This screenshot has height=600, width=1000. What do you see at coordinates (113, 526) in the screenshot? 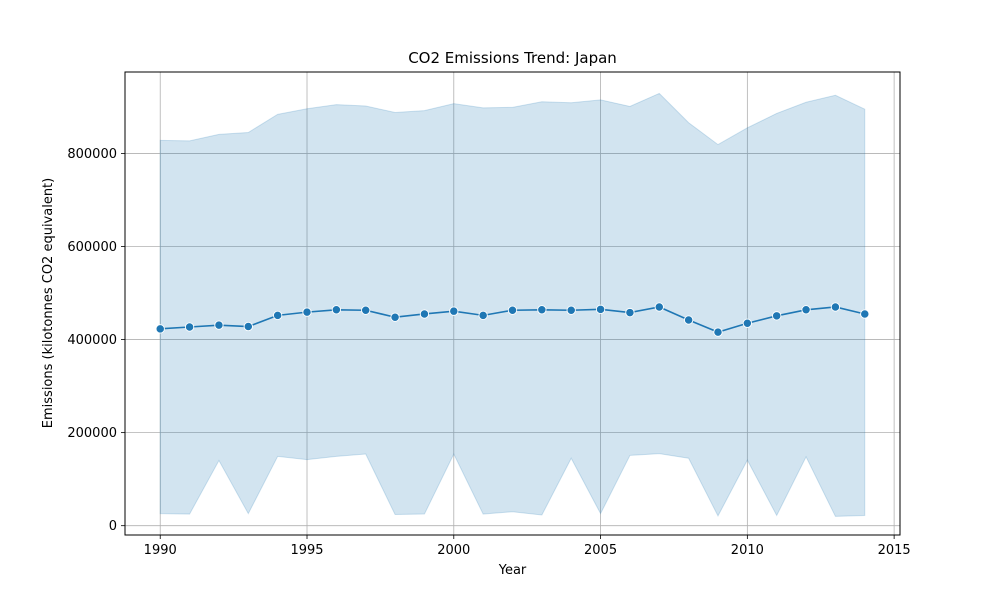
I see `y-tick-label: 0` at bounding box center [113, 526].